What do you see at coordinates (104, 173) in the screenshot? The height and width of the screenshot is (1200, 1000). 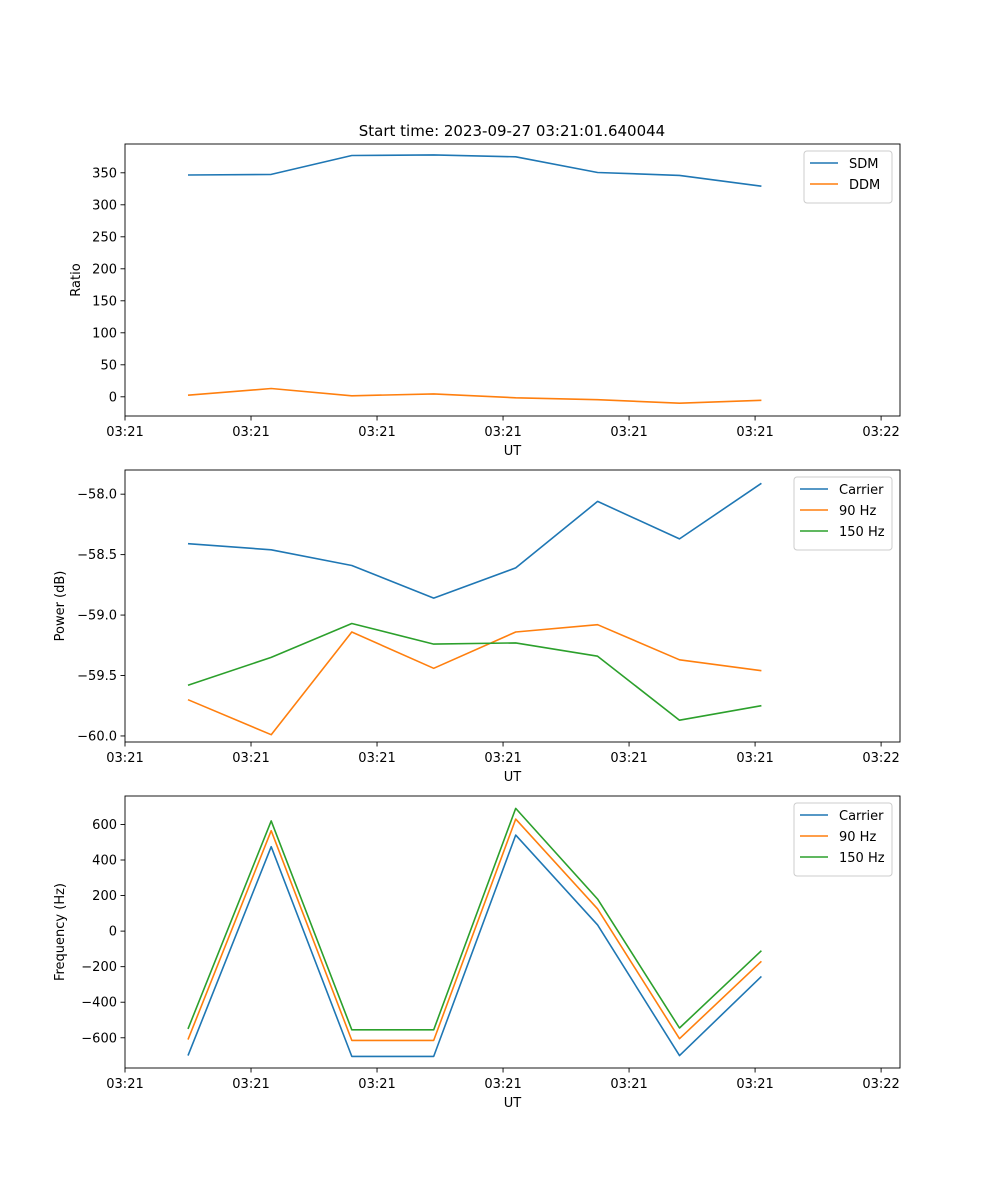 I see `y-tick-label: 350` at bounding box center [104, 173].